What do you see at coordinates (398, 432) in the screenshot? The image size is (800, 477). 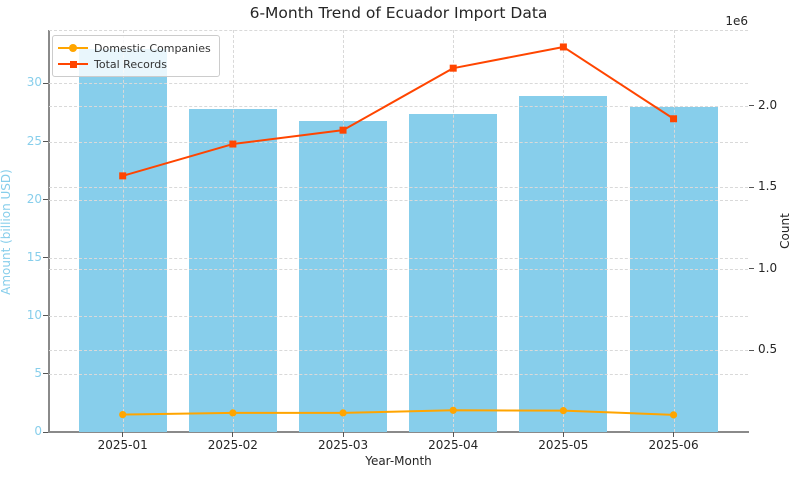 I see `bottom-spine` at bounding box center [398, 432].